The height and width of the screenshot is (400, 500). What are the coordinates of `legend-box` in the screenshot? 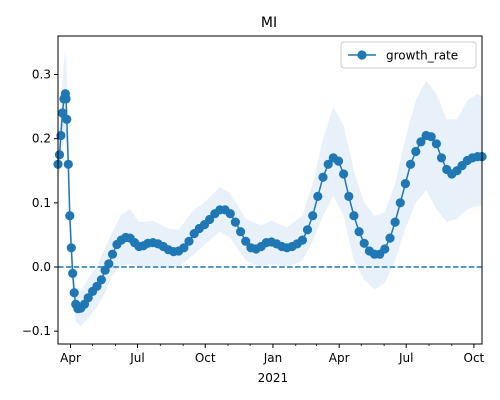 It's located at (408, 55).